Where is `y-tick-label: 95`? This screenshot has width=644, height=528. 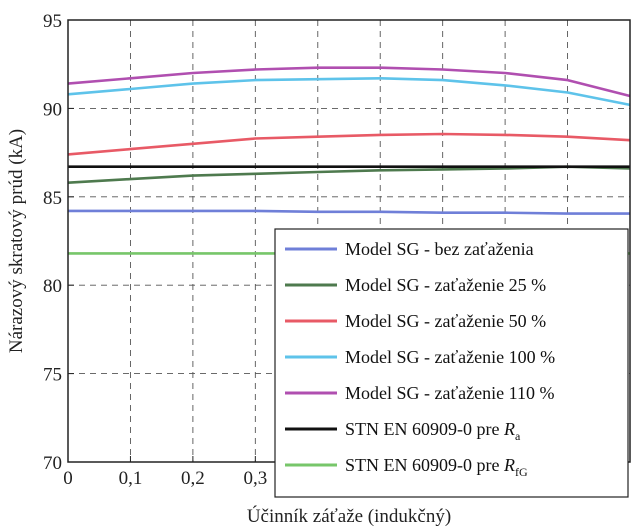 y-tick-label: 95 is located at coordinates (52, 21).